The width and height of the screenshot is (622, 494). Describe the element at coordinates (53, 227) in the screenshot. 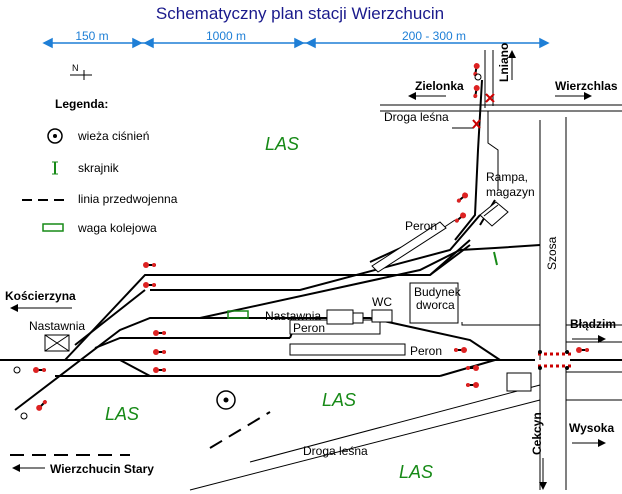

I see `weighbridge-icon` at that location.